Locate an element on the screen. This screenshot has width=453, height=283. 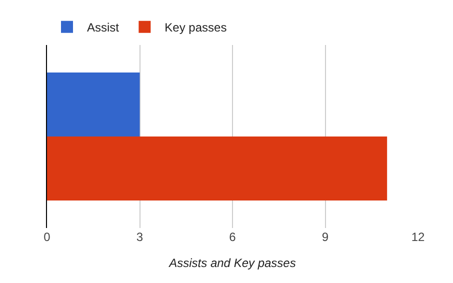
x-tick-label: 9 is located at coordinates (325, 237).